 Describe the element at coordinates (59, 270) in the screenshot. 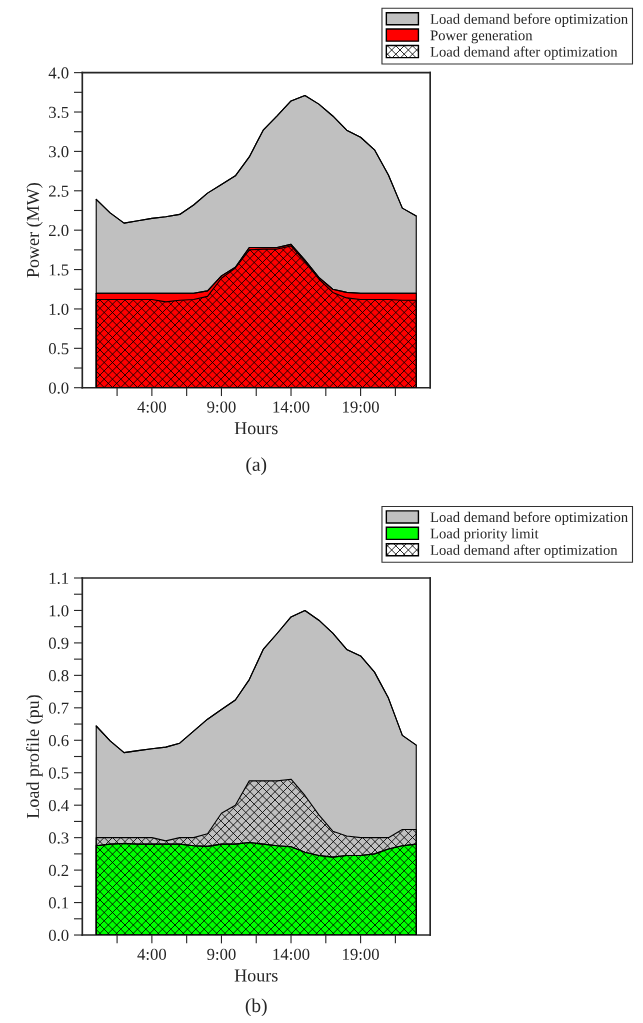

I see `y-tick-label: 1.5` at that location.